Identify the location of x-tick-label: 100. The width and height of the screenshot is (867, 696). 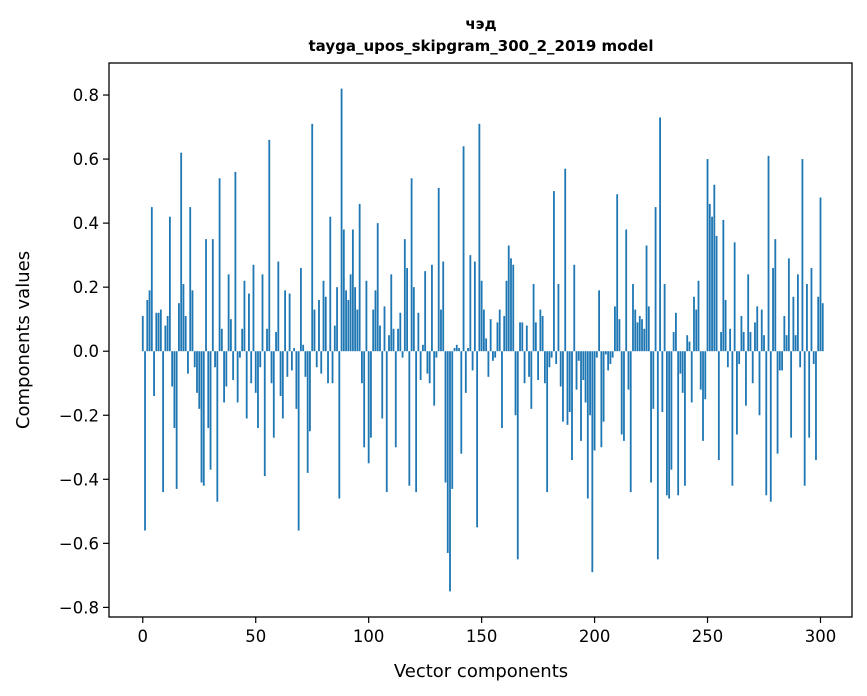
(369, 636).